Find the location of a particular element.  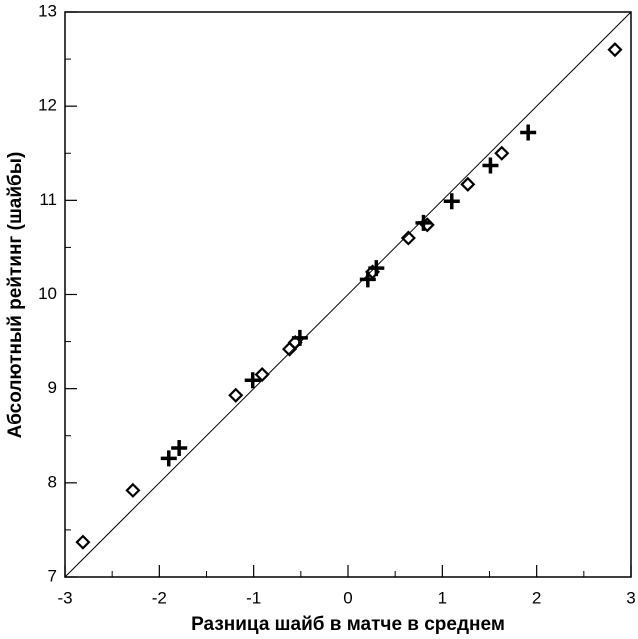

x-tick-label: -1 is located at coordinates (253, 597).